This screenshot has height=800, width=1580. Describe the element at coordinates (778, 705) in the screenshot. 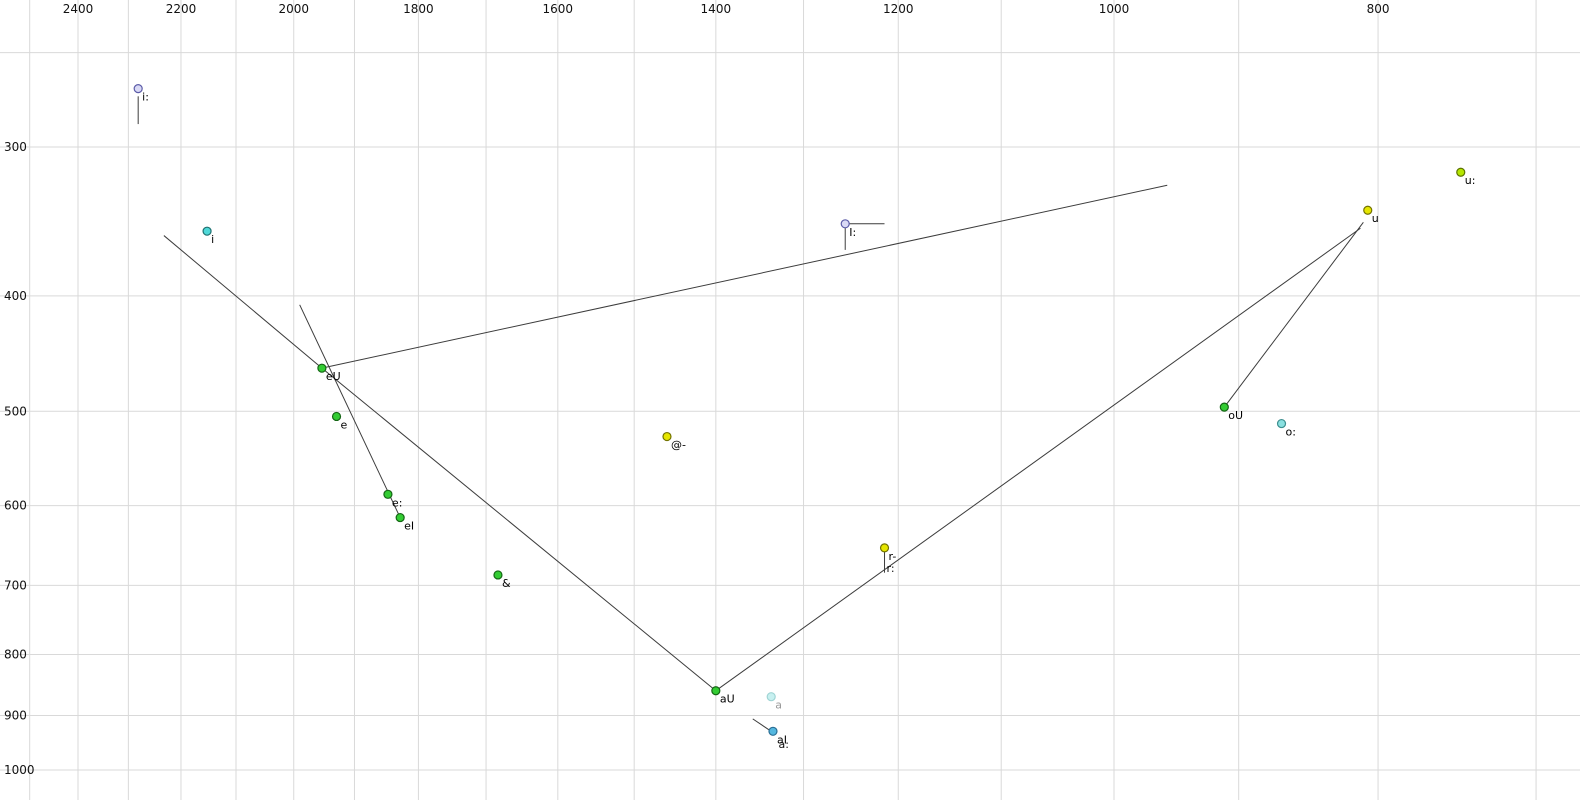

I see `vowel-point-label: a` at that location.